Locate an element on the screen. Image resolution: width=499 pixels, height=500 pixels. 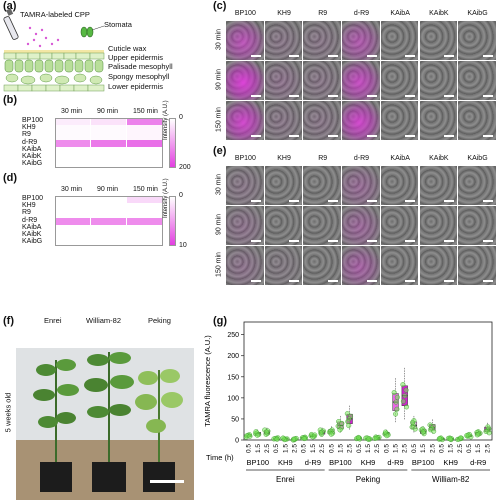
heatmap-row-label: KAibA is located at coordinates (32, 227).